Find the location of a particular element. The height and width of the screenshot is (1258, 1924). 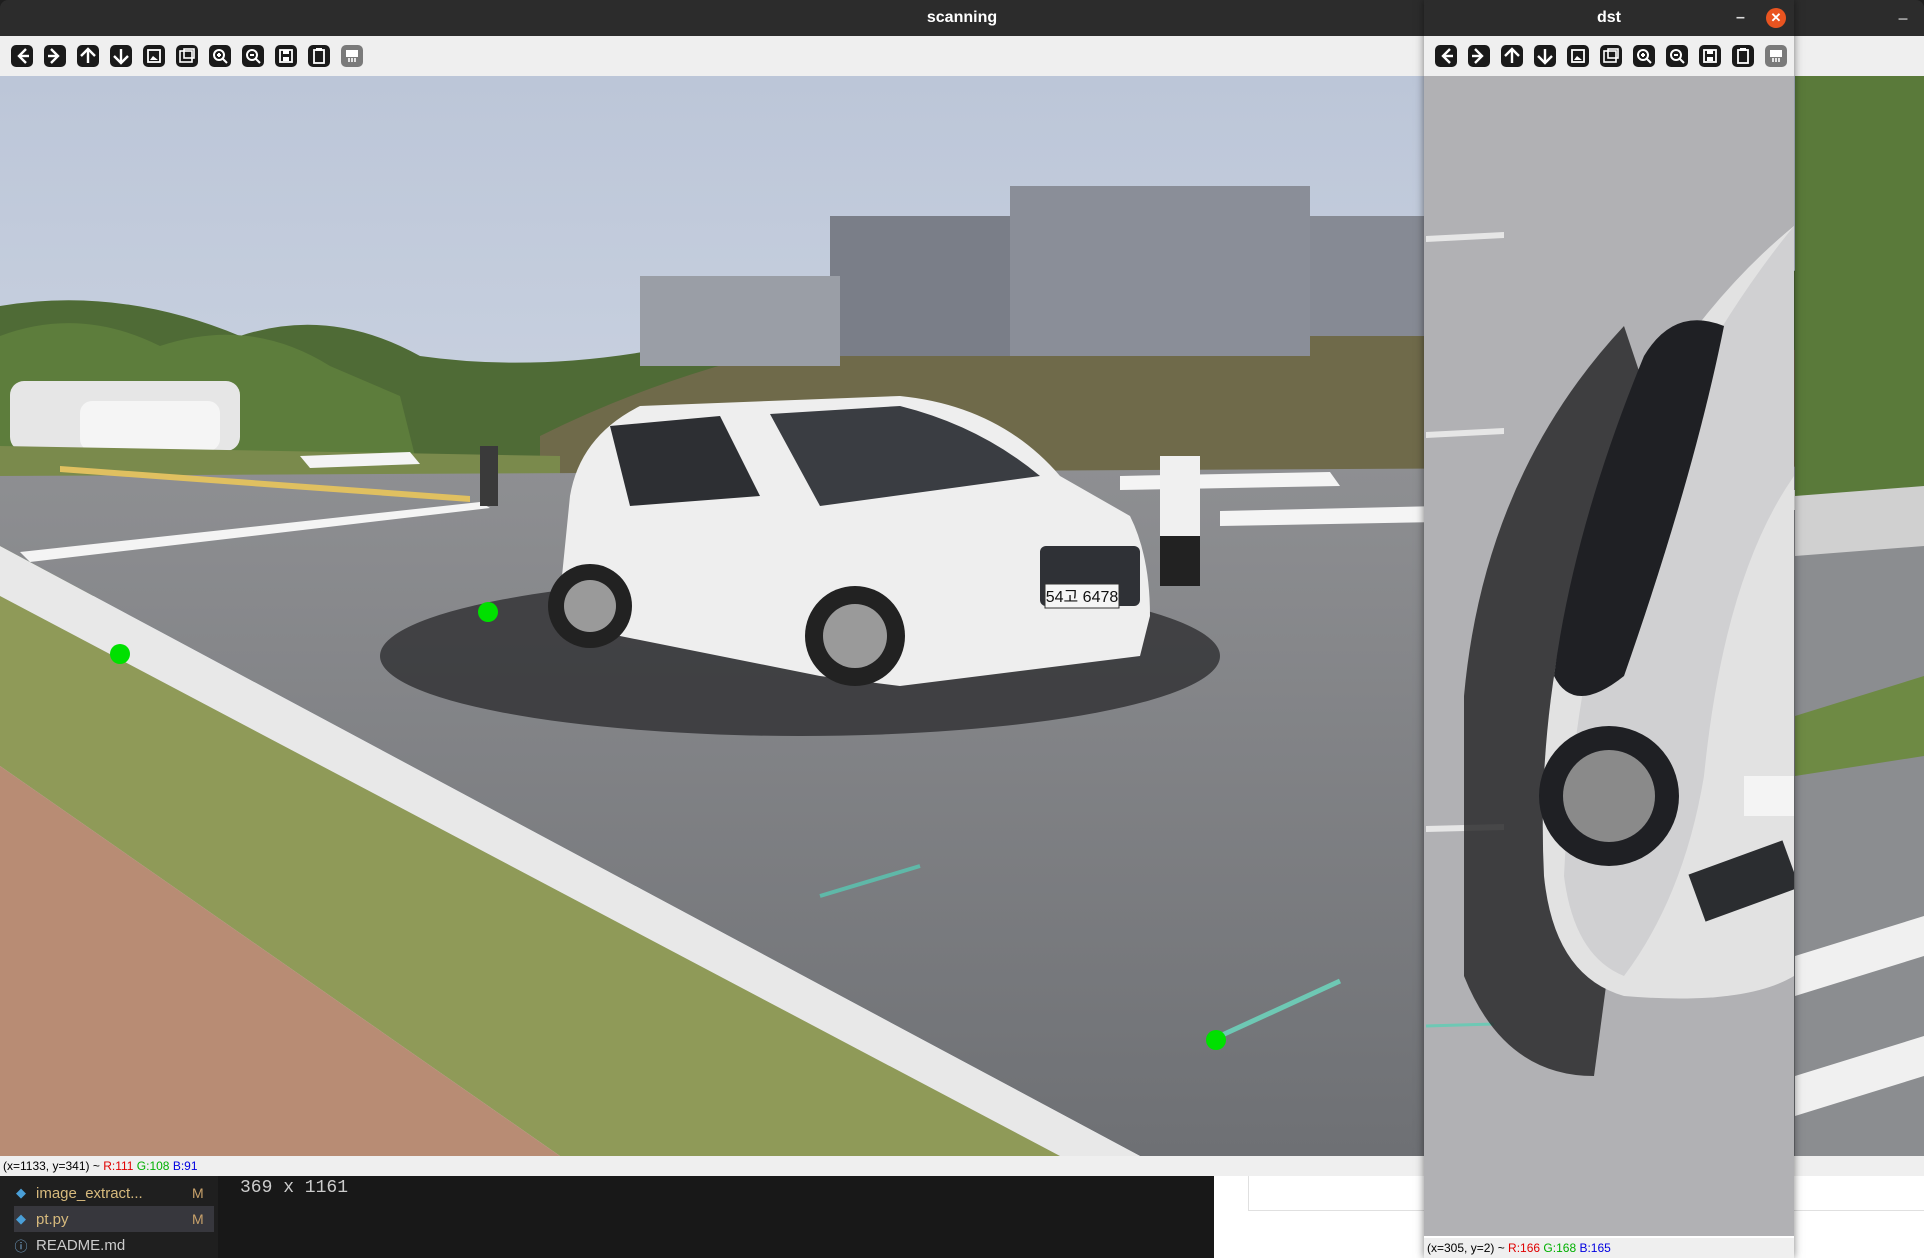

red-value: R:166 is located at coordinates (1524, 1248).